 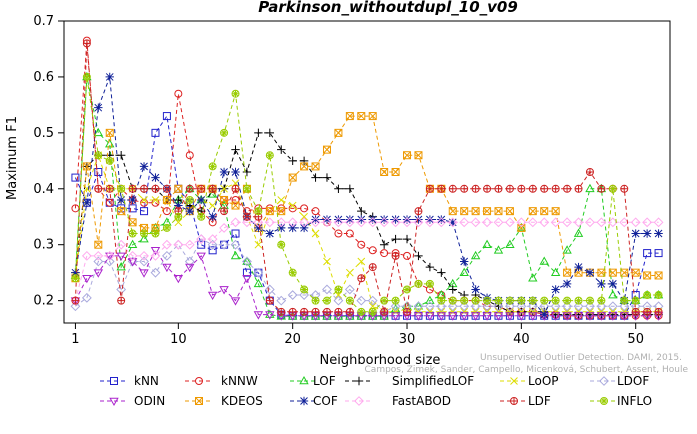 I want to click on x-axis: 1 10 20 30 40 50, so click(x=357, y=335).